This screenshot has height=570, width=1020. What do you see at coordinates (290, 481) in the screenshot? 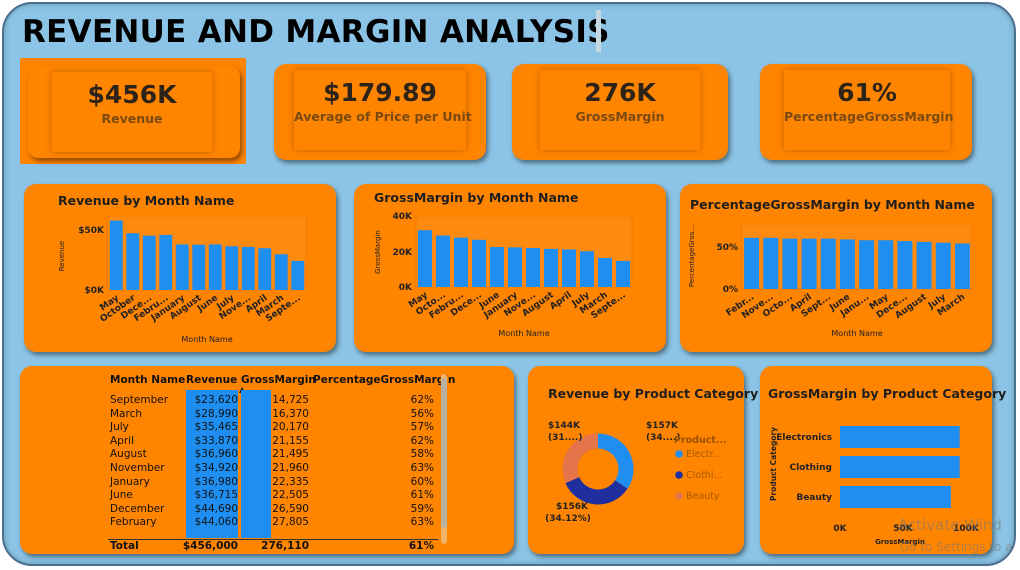
I see `cell-grossmargin: 22,335` at bounding box center [290, 481].